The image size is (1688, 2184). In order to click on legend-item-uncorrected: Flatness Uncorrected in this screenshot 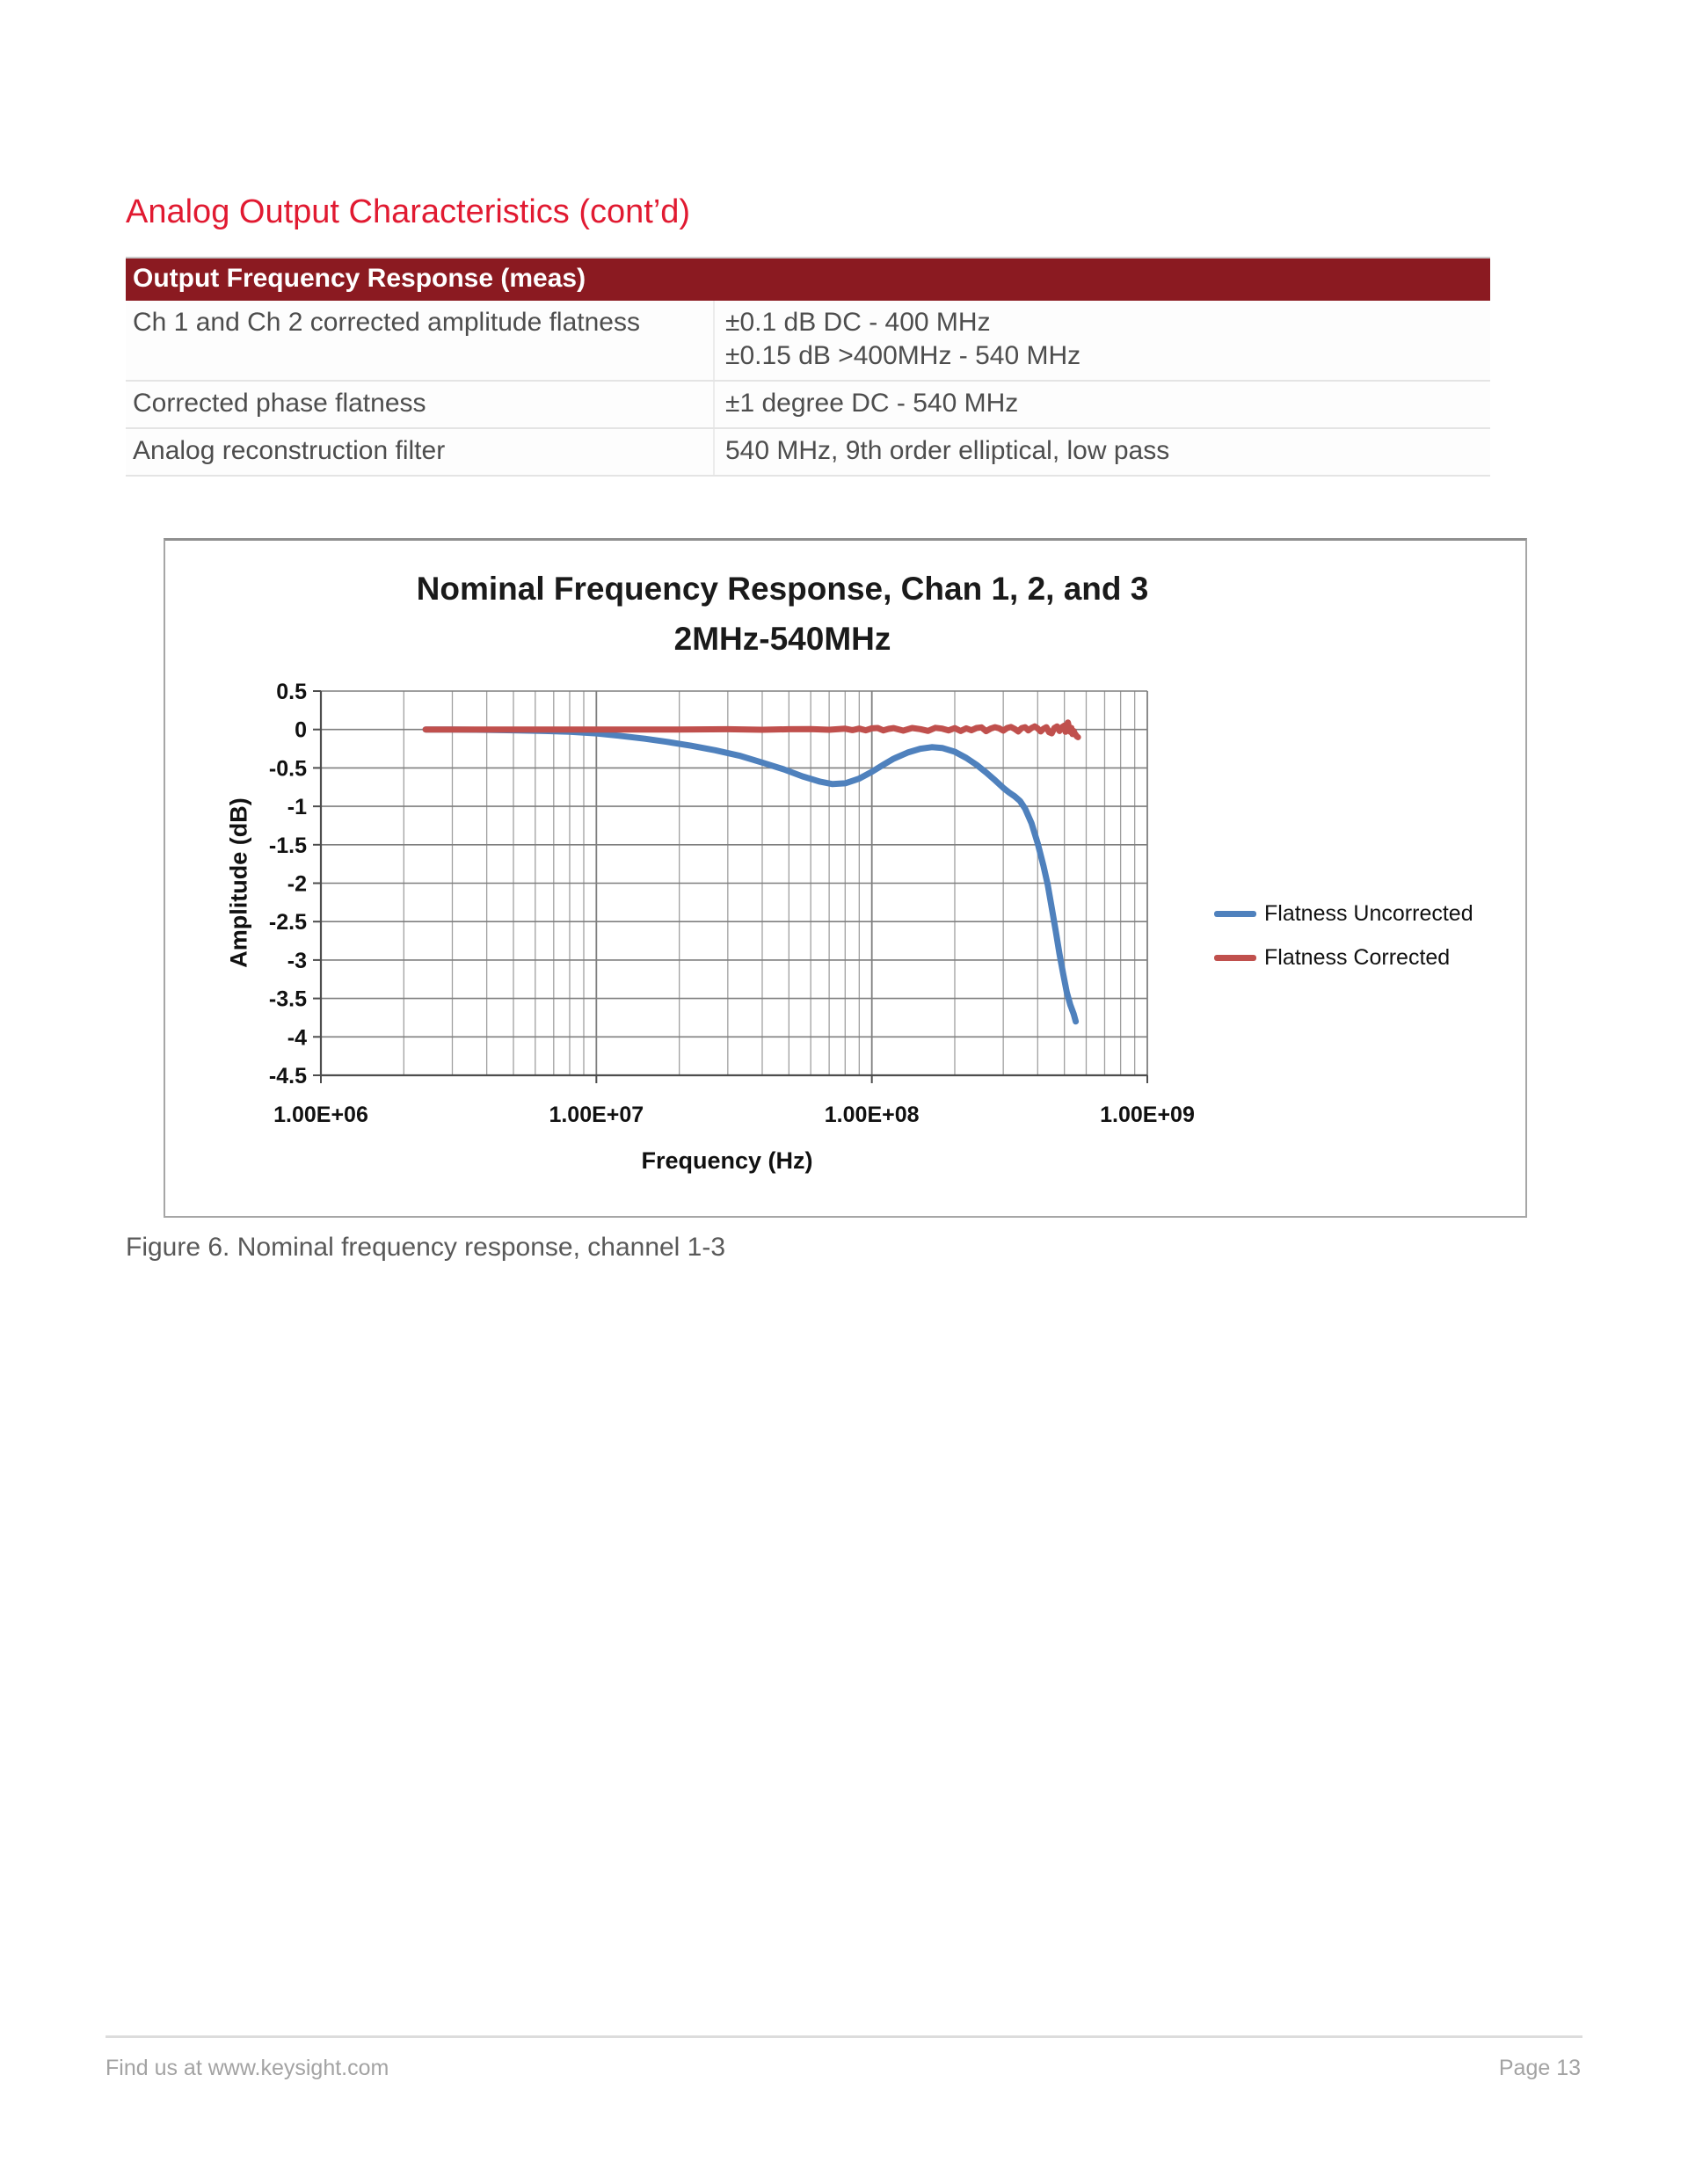, I will do `click(1343, 914)`.